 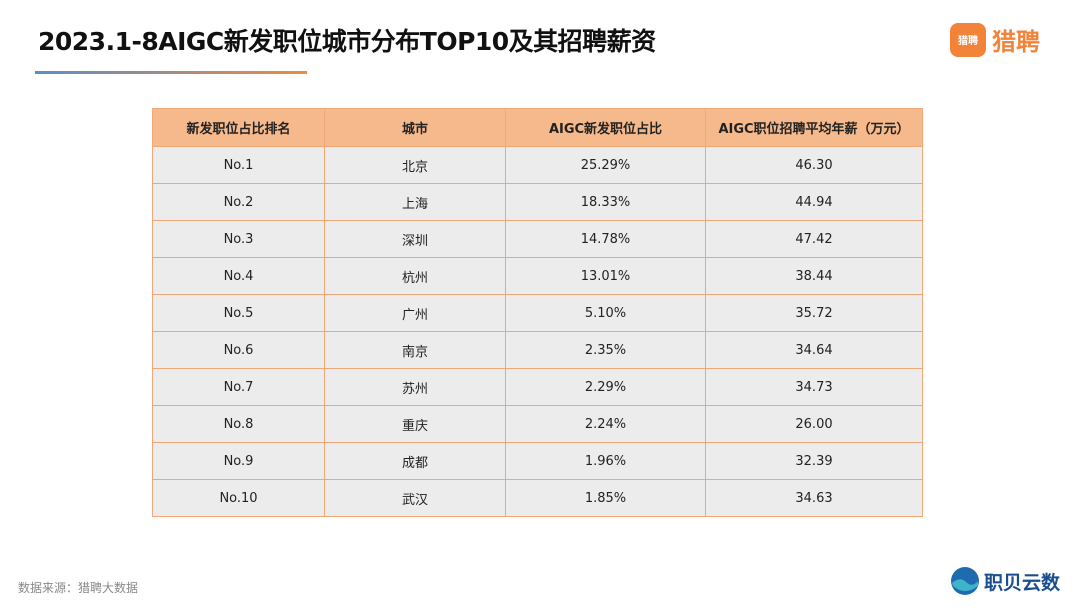 I want to click on logo-icon: 猎聘, so click(x=968, y=39).